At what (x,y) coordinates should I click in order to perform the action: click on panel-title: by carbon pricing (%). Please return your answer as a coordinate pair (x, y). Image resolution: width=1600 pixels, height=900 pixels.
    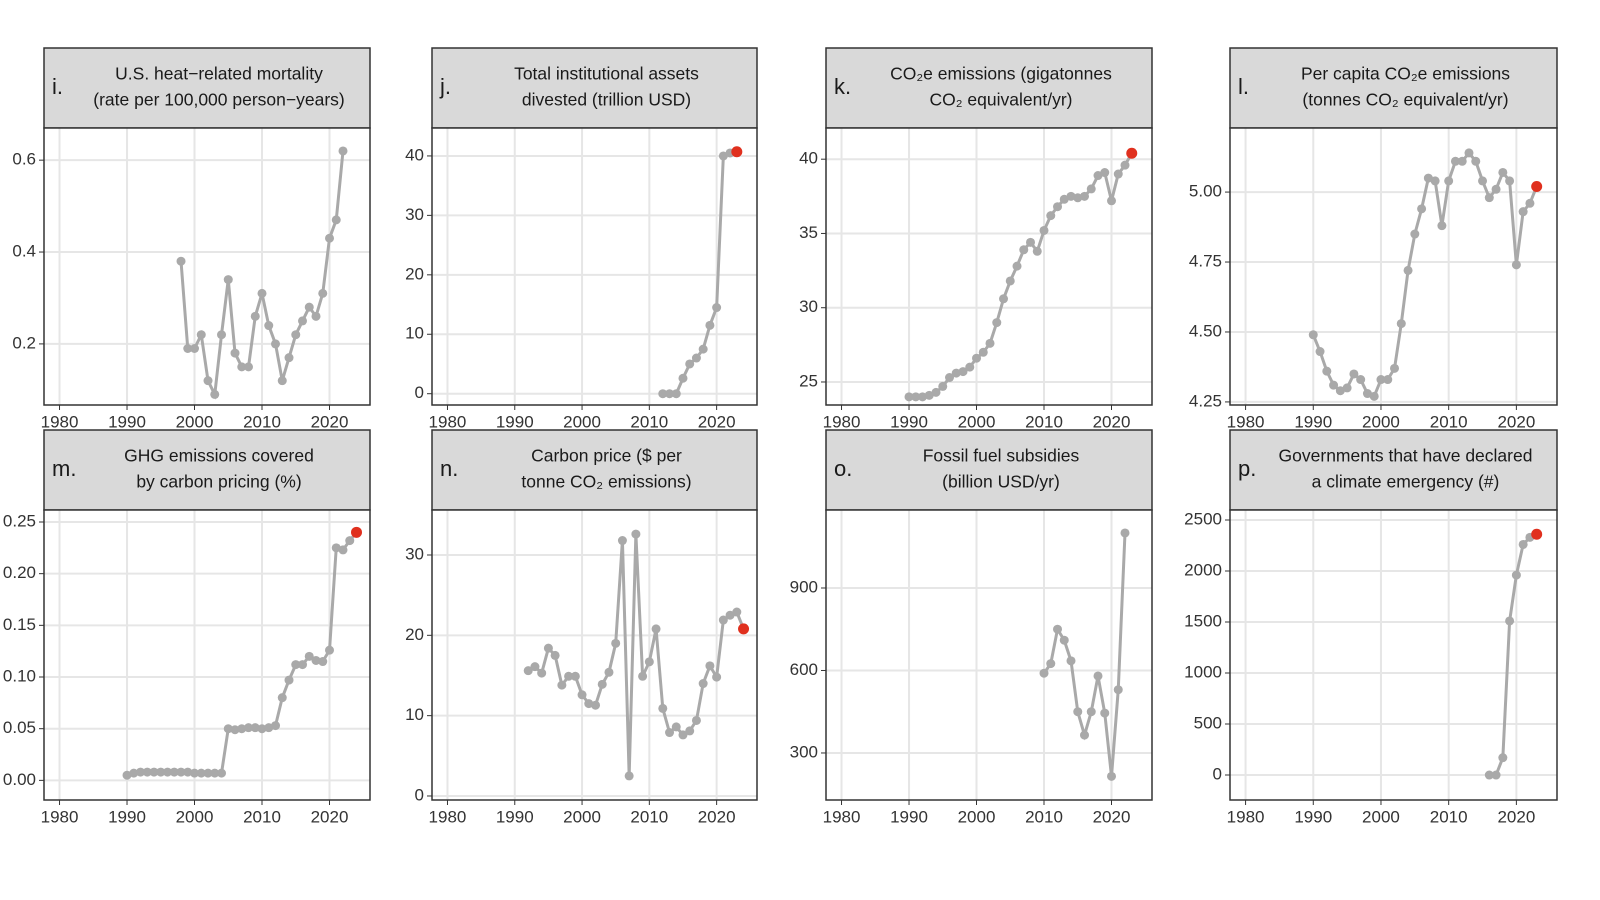
    Looking at the image, I should click on (218, 482).